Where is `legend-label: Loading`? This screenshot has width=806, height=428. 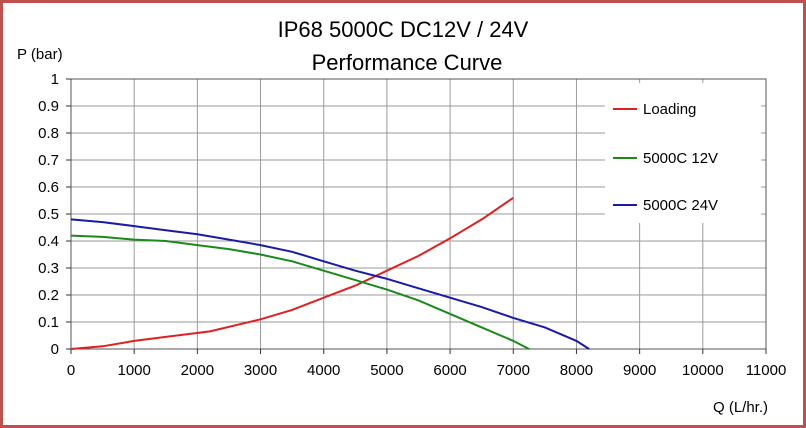
legend-label: Loading is located at coordinates (669, 109).